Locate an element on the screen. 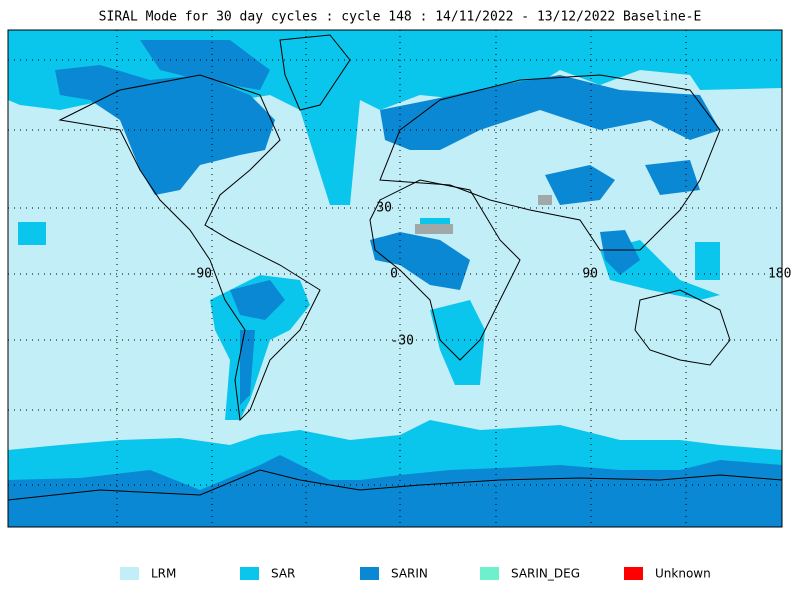  legend-label: SARIN_DEG is located at coordinates (545, 574).